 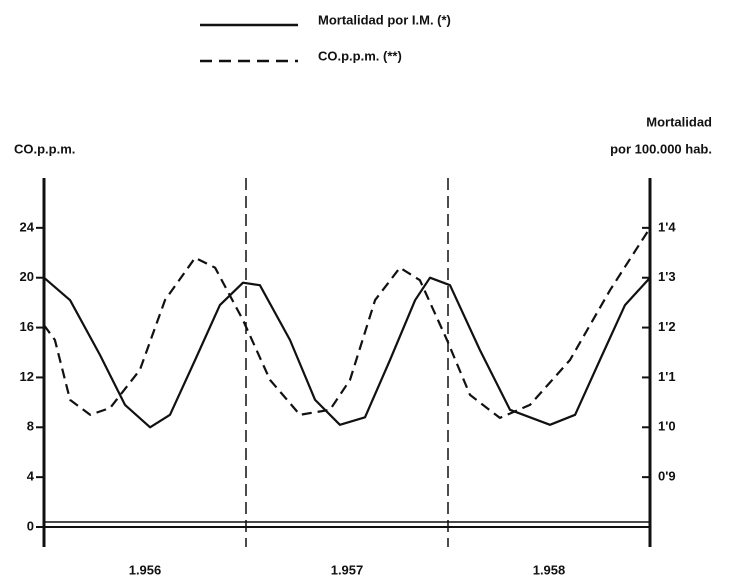 I want to click on y2-axis-title: por 100.000 hab., so click(x=661, y=148).